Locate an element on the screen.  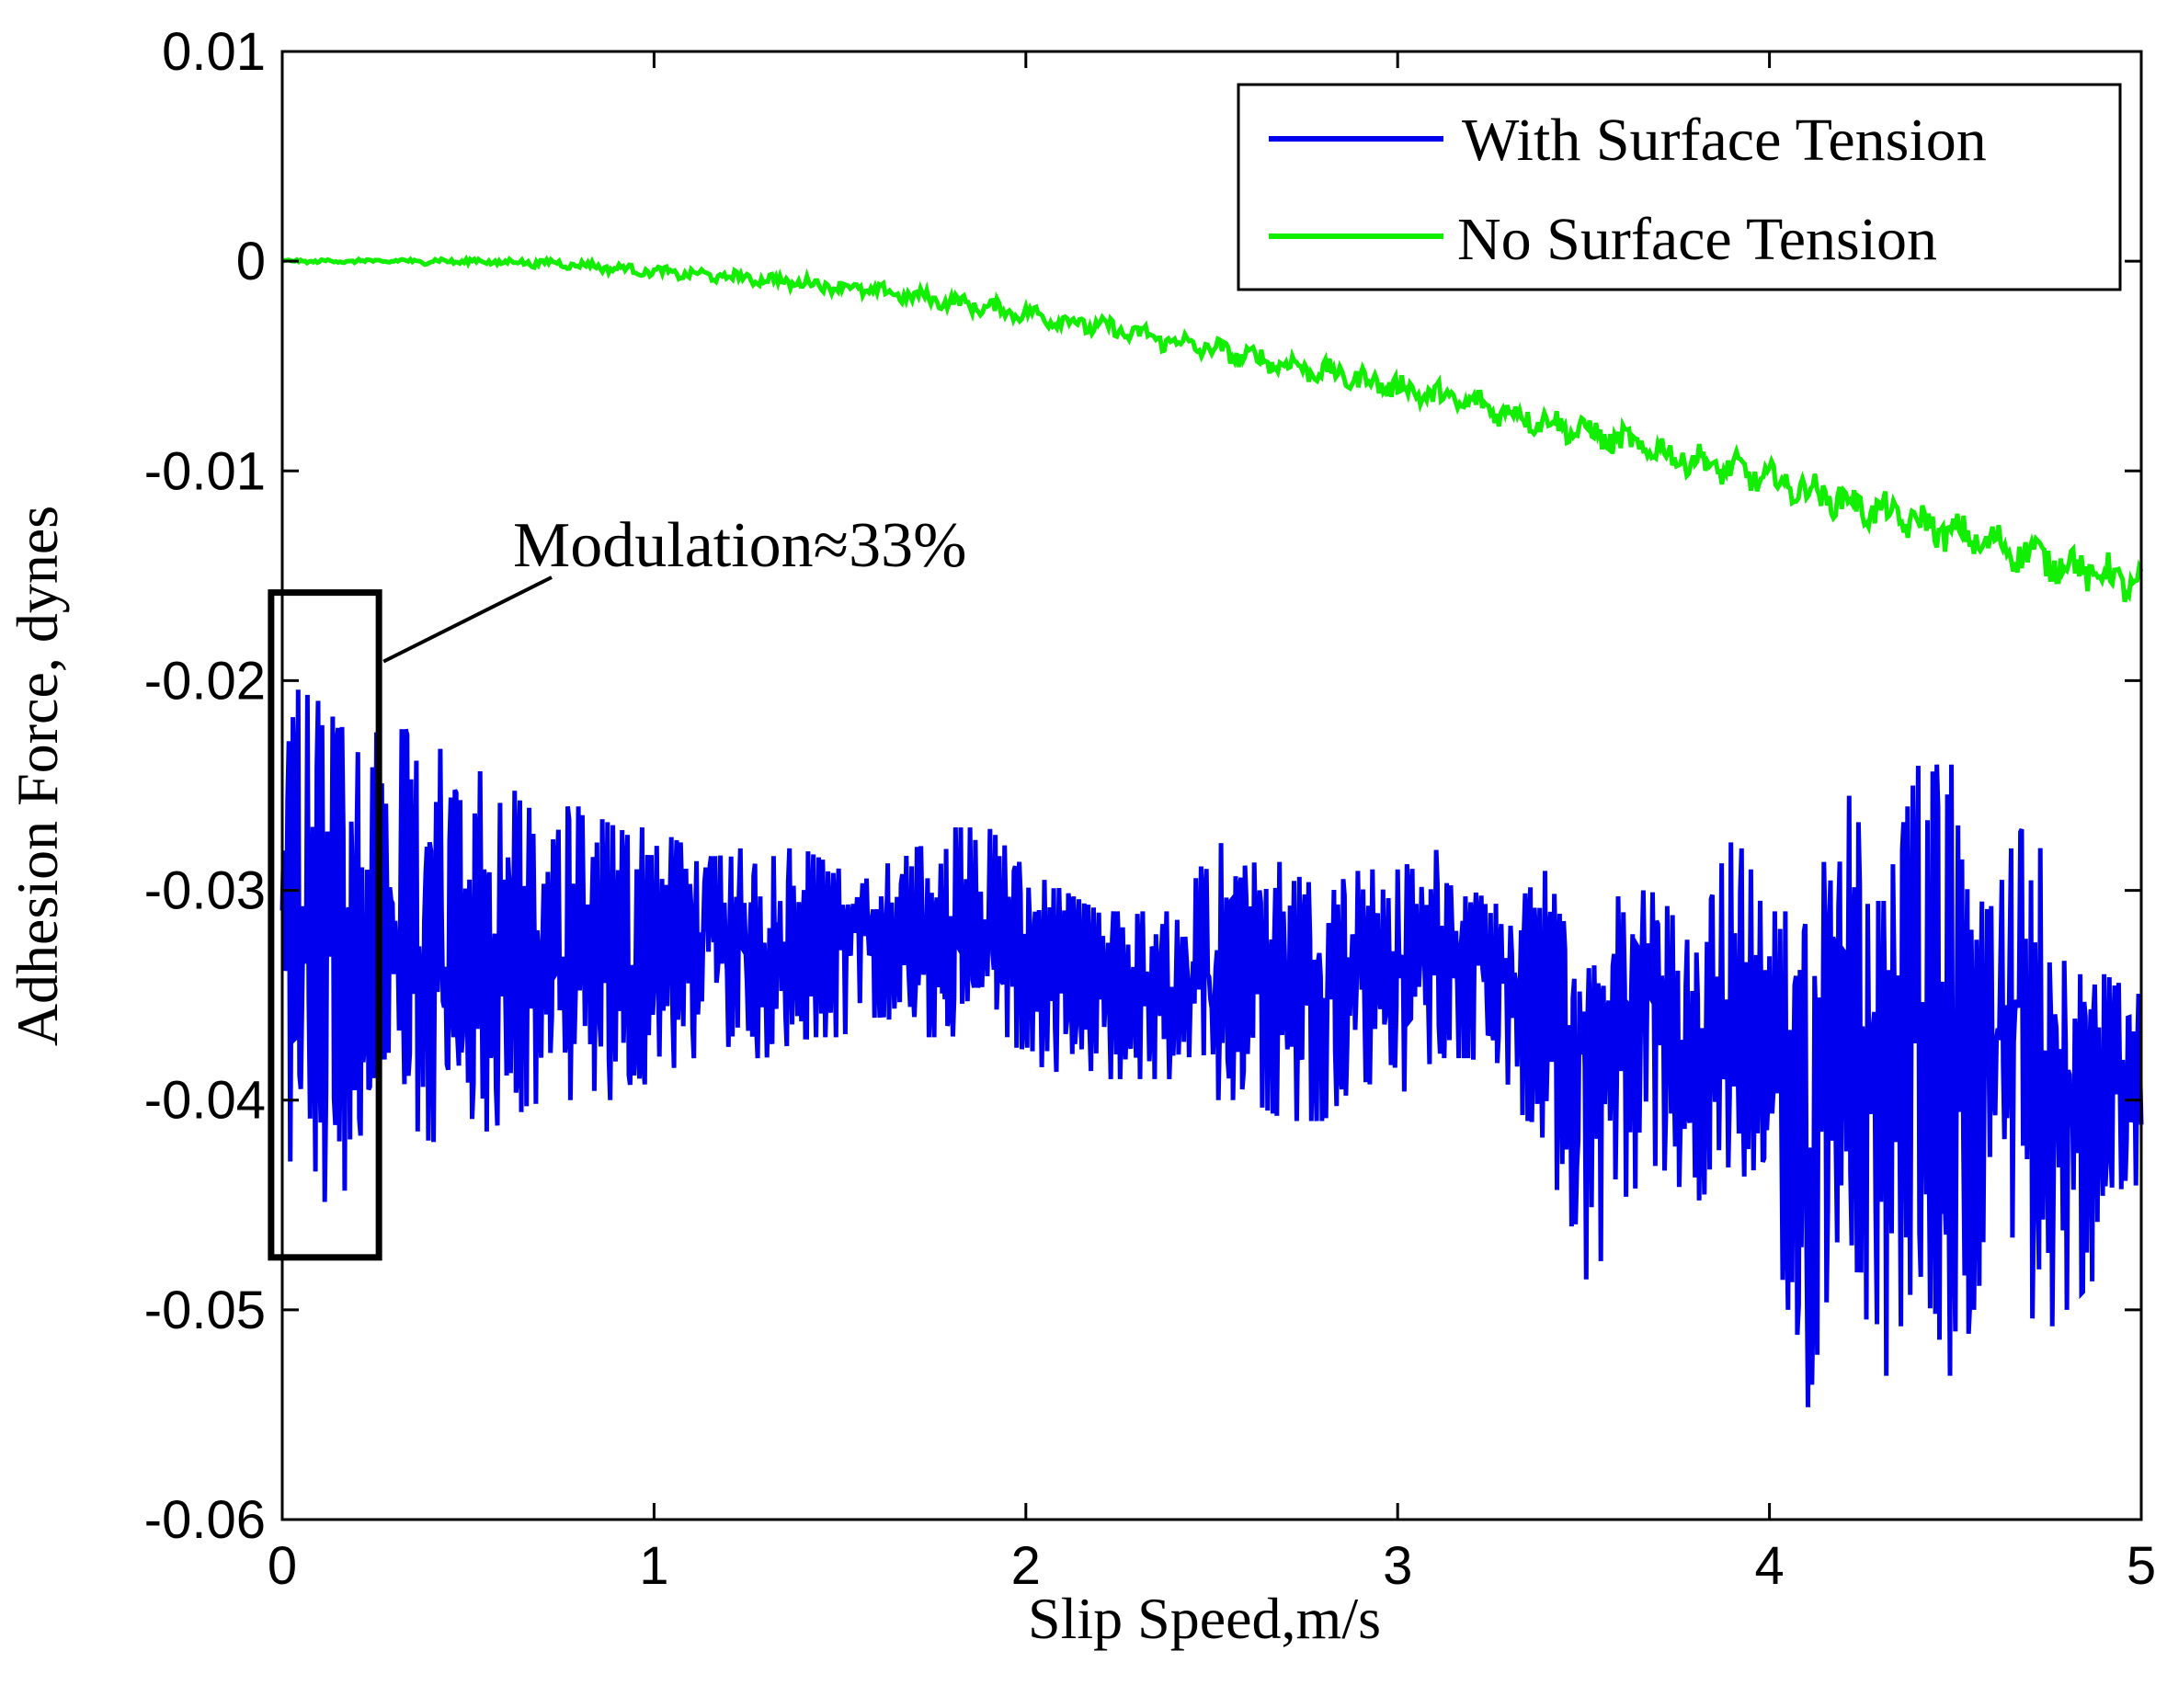
y-tick-label: -0.04 is located at coordinates (205, 1101).